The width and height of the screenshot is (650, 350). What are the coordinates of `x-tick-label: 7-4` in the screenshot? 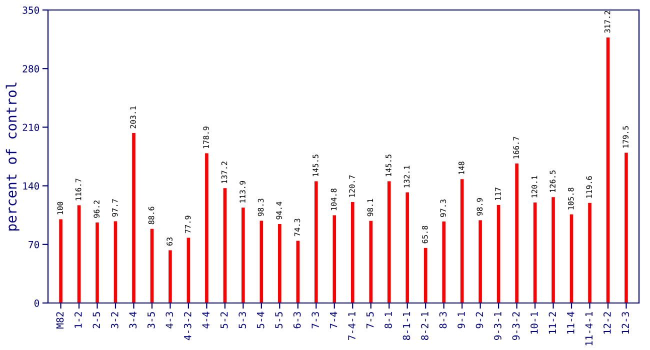 It's located at (334, 320).